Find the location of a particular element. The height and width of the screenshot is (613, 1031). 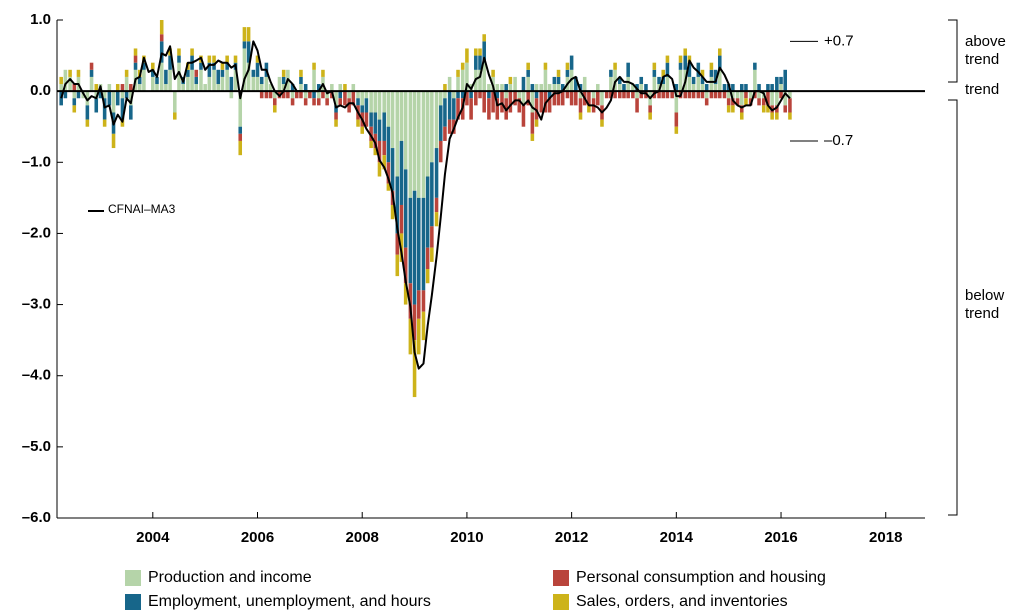

y-tick-label: –1.0 is located at coordinates (36, 161).